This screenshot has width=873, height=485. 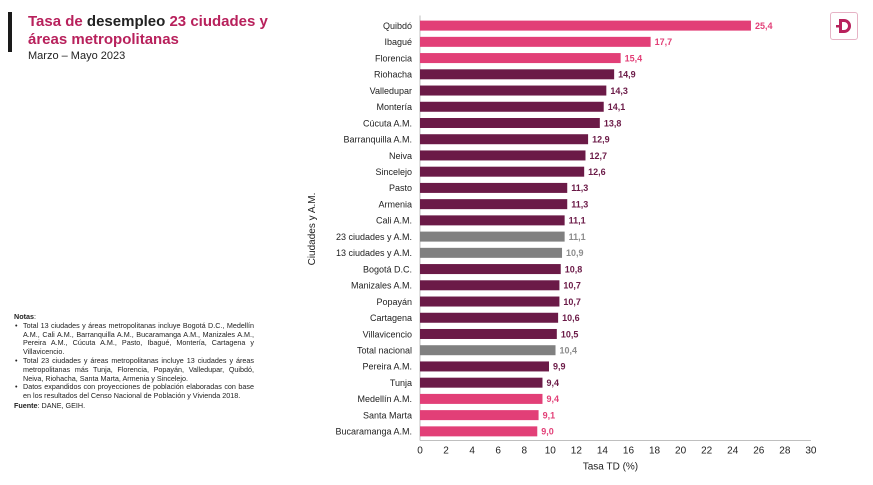 What do you see at coordinates (384, 399) in the screenshot?
I see `category-label: Medellín A.M.` at bounding box center [384, 399].